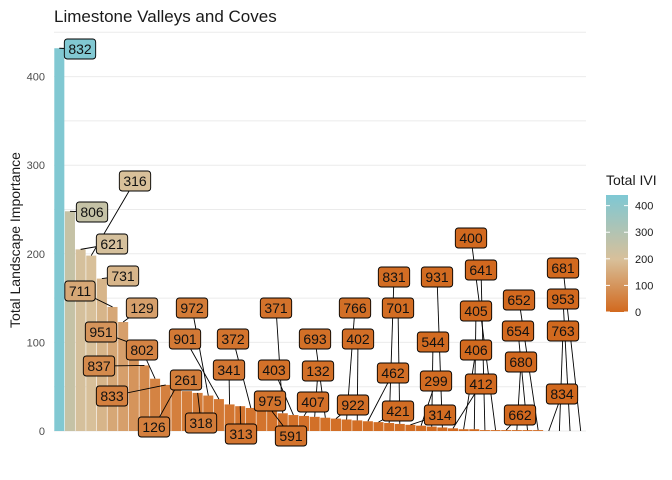 The width and height of the screenshot is (672, 480). I want to click on data-label: 544, so click(433, 342).